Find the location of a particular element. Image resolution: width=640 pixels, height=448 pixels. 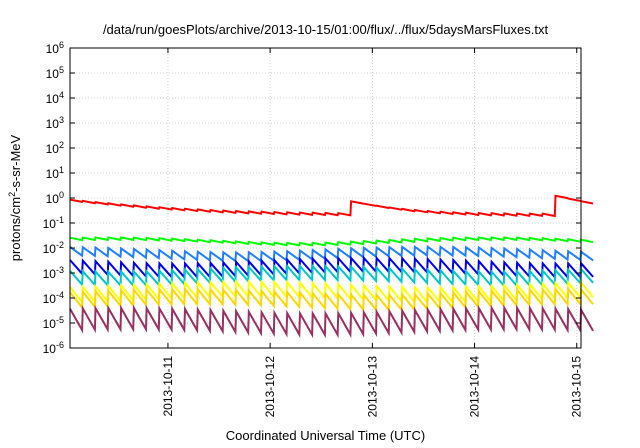

y-tick-label: 10¹ is located at coordinates (55, 173).